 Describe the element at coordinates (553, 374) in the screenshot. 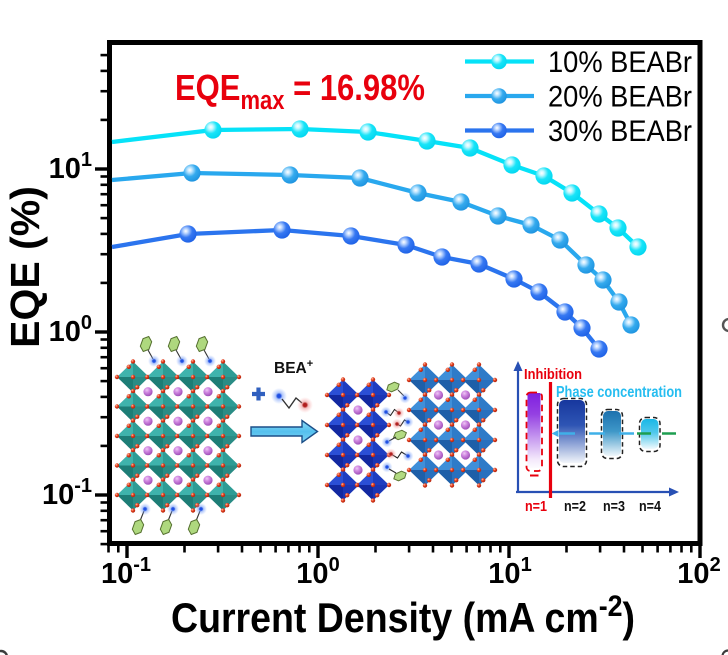

I see `svg-text: Inhibition` at that location.